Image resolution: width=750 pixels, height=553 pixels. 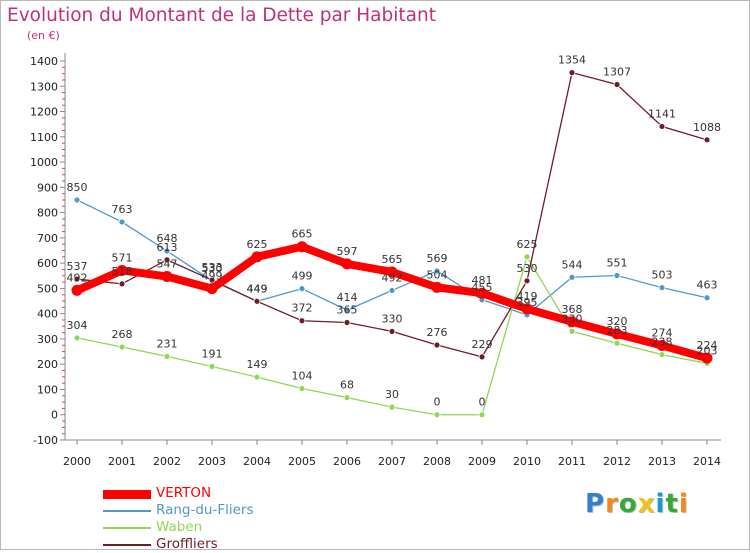 What do you see at coordinates (43, 35) in the screenshot?
I see `chart-subtitle: (en €)` at bounding box center [43, 35].